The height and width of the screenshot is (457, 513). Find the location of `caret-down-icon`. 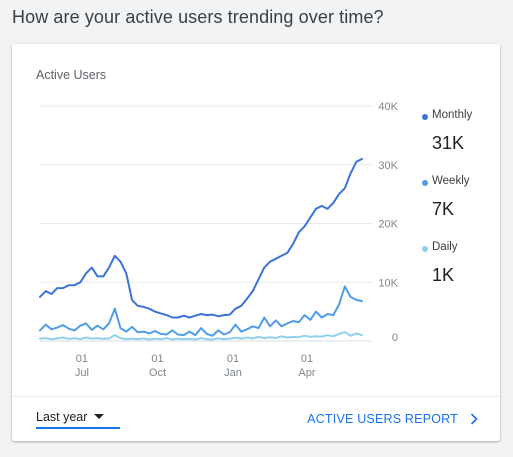

caret-down-icon is located at coordinates (99, 416).